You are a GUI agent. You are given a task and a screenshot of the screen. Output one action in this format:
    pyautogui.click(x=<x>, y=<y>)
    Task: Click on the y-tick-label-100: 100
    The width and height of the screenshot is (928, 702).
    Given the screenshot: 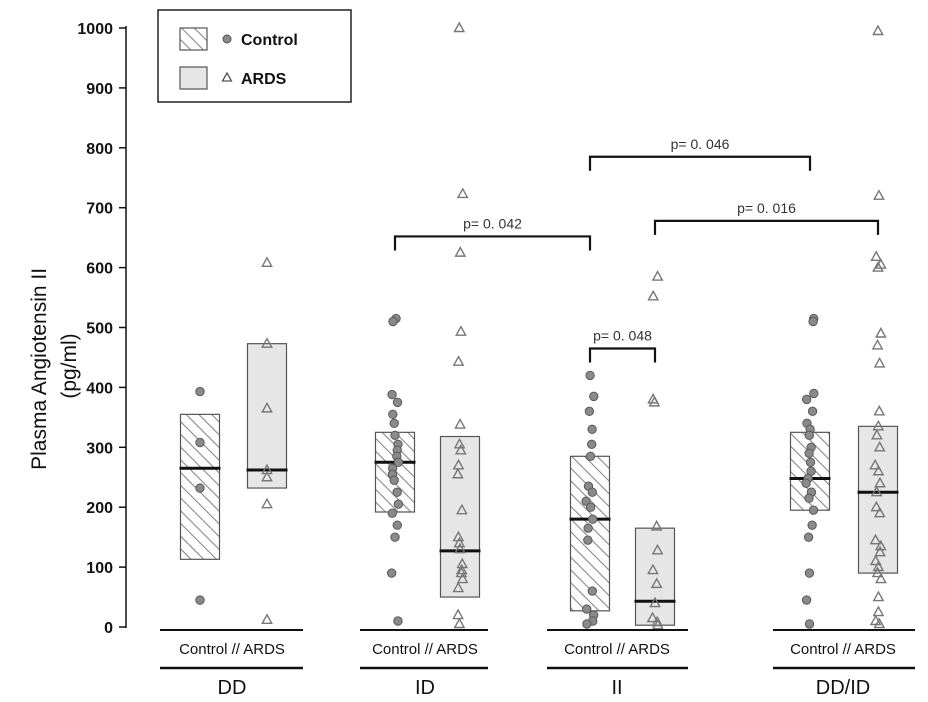 What is the action you would take?
    pyautogui.click(x=99, y=568)
    